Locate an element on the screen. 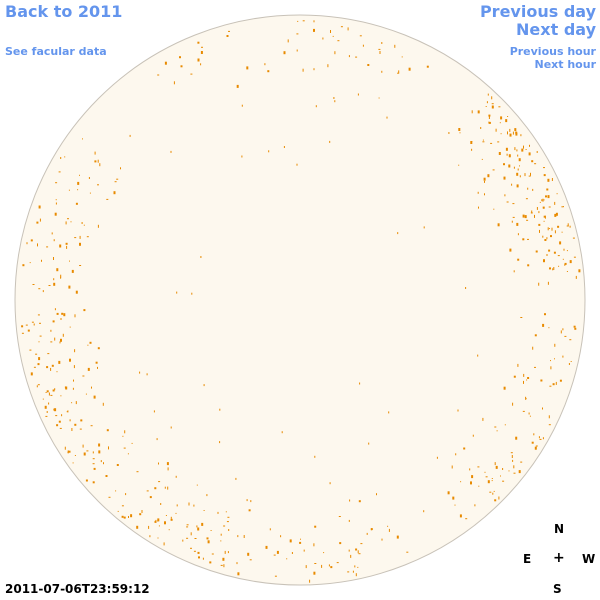  previous-hour-link: Previous hour is located at coordinates (552, 51).